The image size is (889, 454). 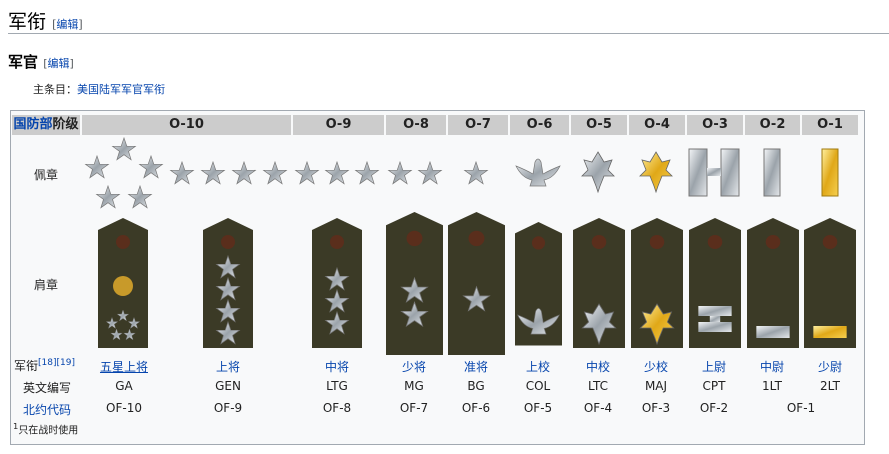 I want to click on footnote-text: 只在战时使用, so click(x=48, y=431).